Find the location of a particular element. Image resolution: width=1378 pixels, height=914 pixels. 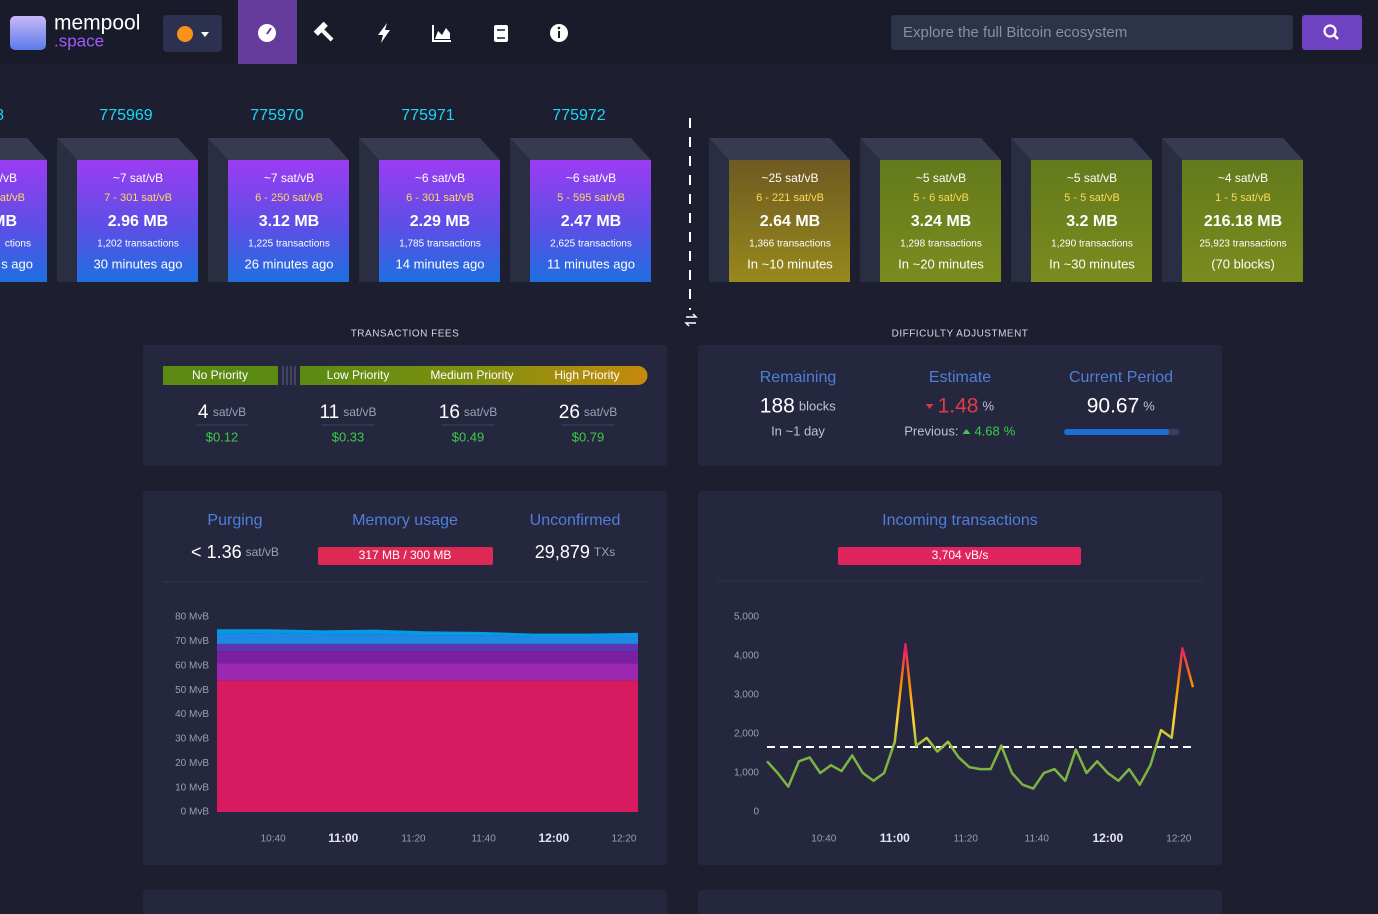

block-height: 775971 is located at coordinates (427, 115).